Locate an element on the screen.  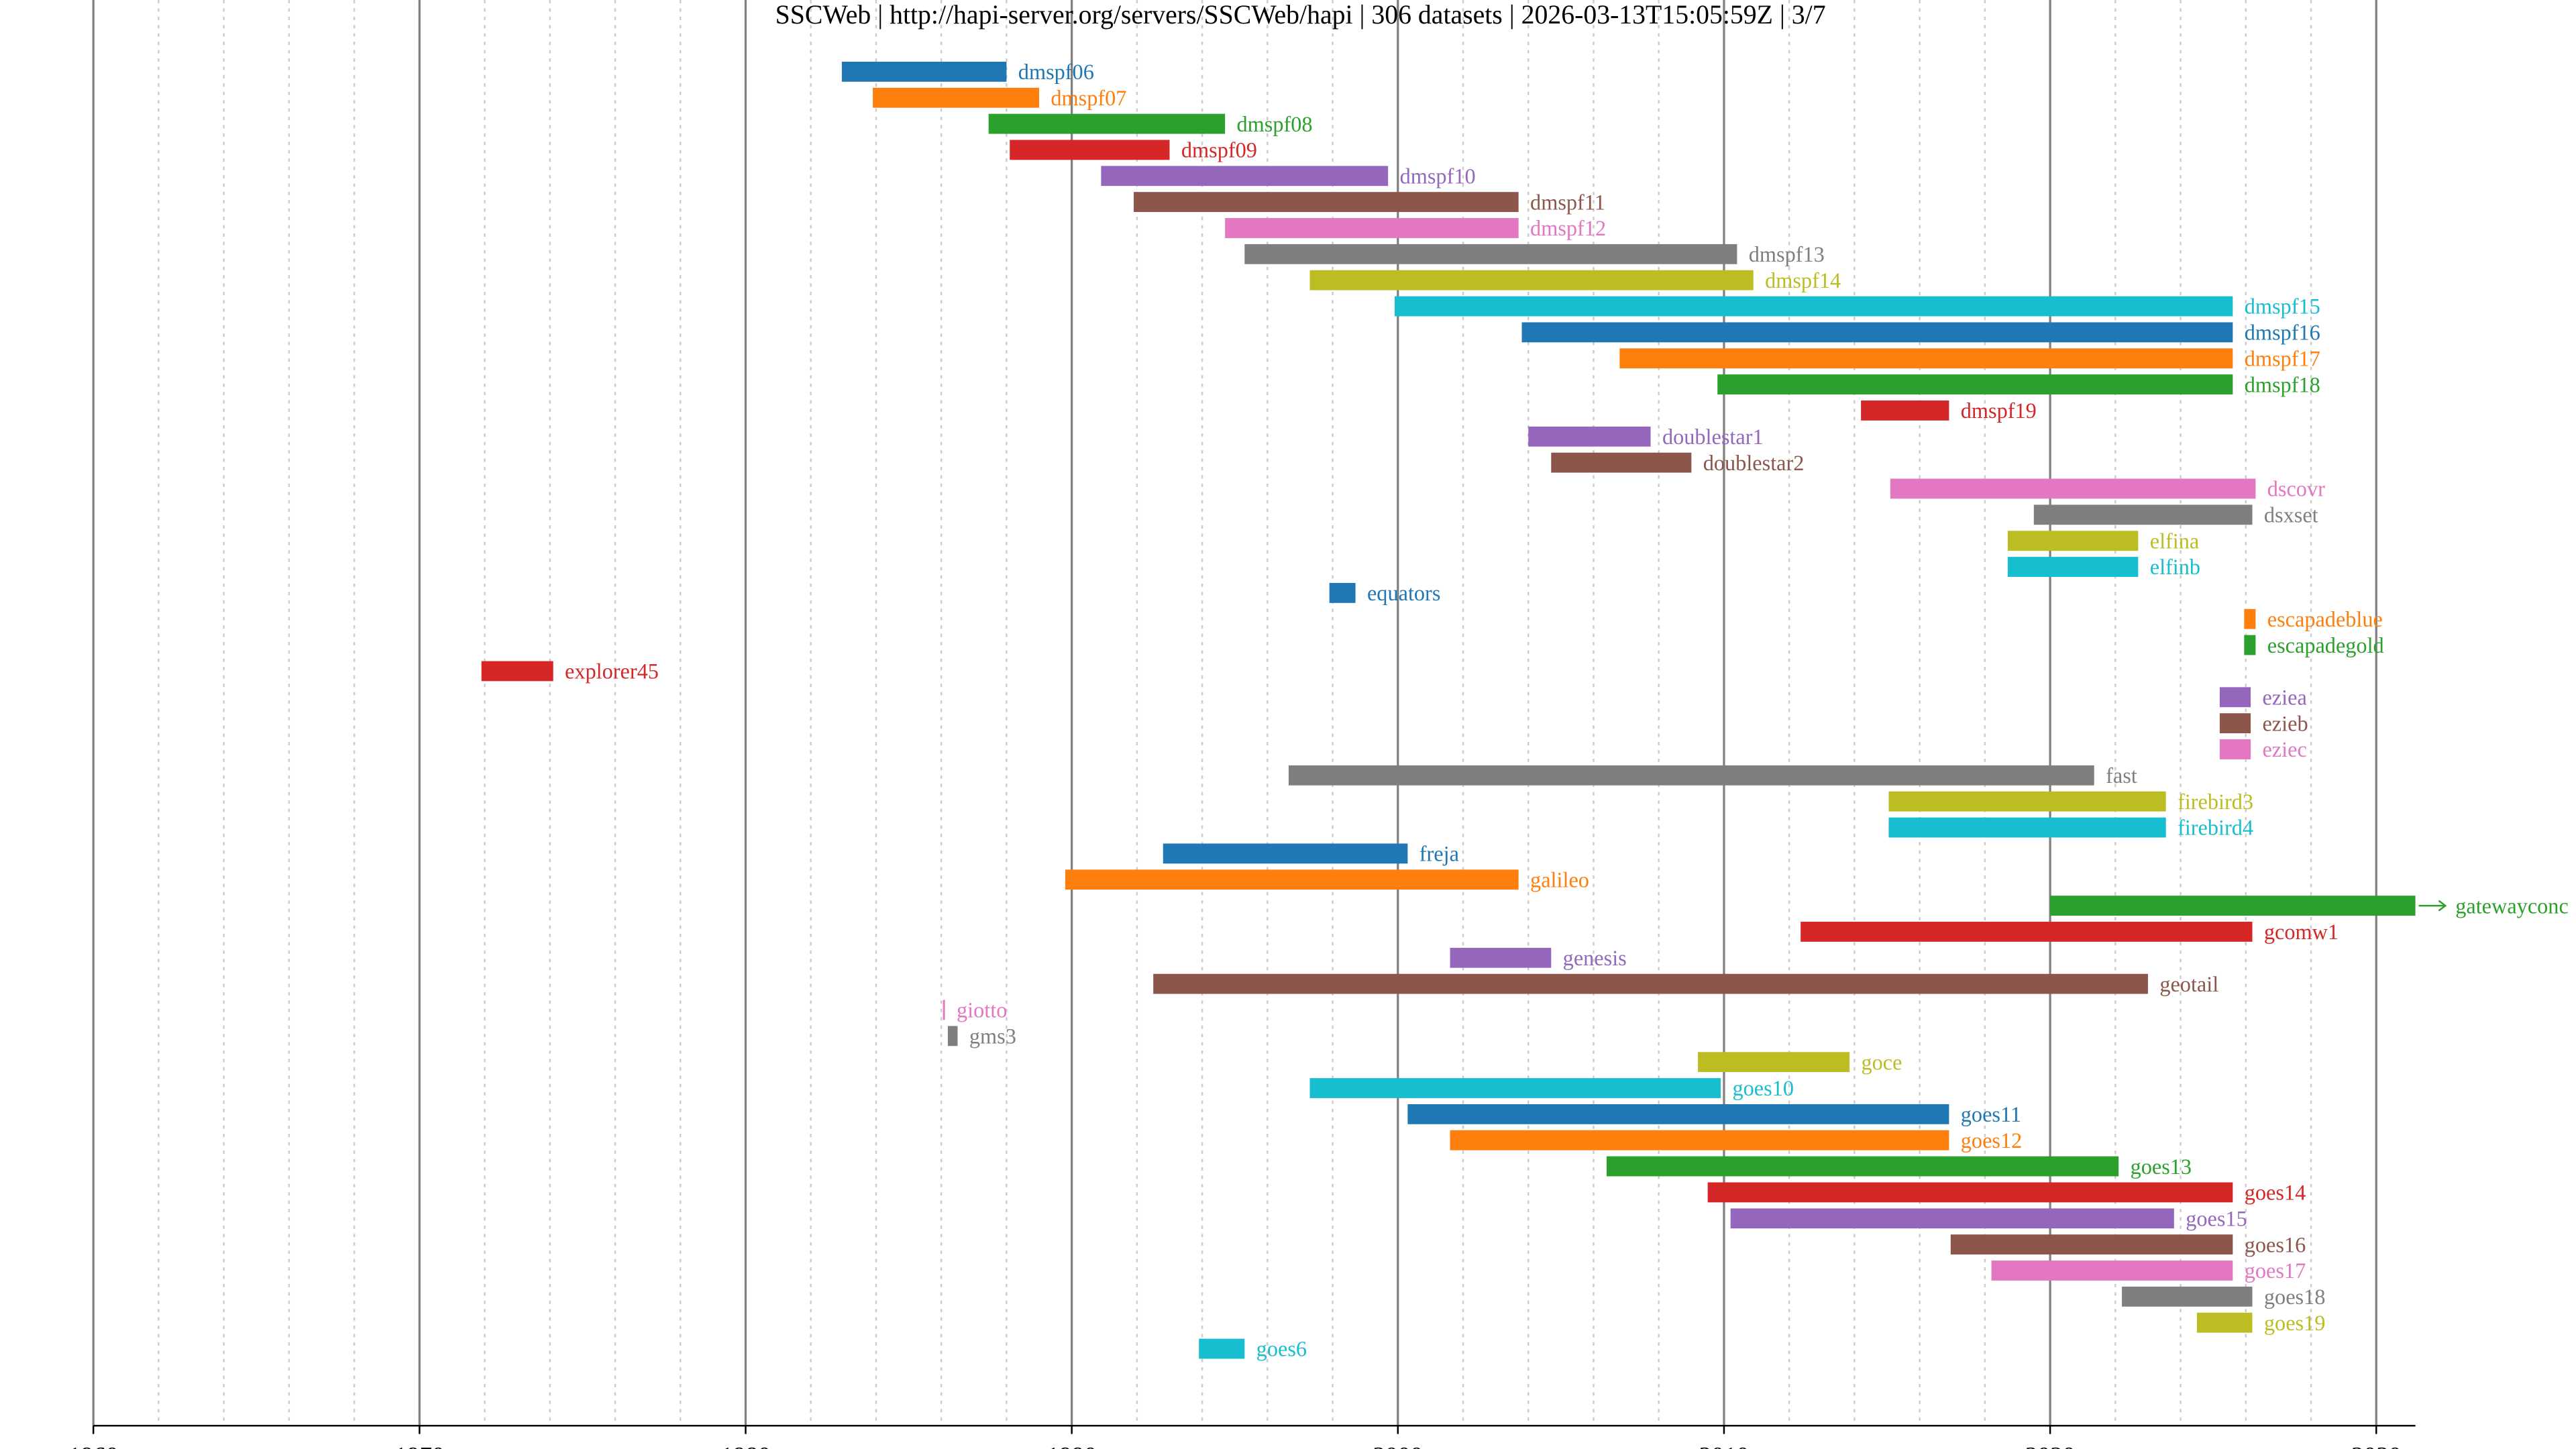
bar-label: dmspf18 is located at coordinates (2282, 384).